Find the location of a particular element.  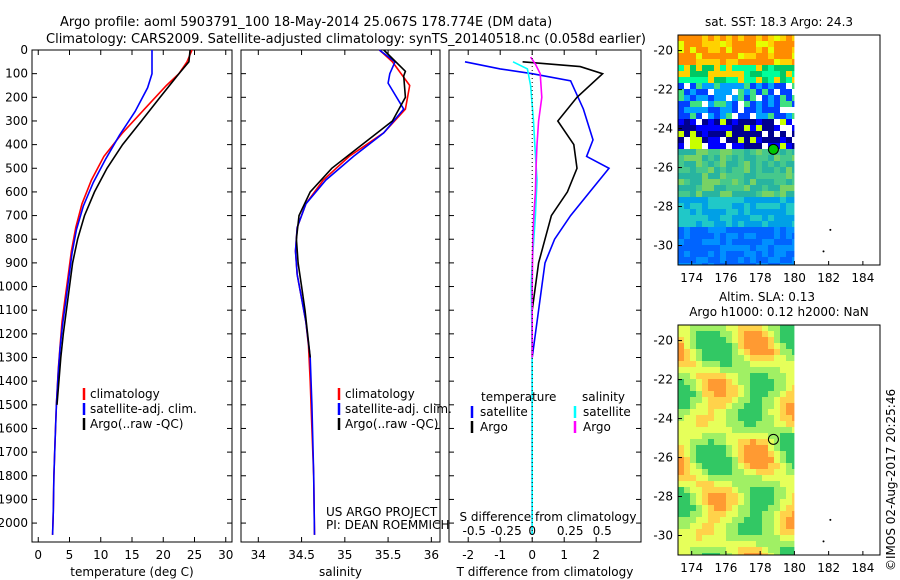

sst-map-ytick-label: -26 is located at coordinates (663, 168).